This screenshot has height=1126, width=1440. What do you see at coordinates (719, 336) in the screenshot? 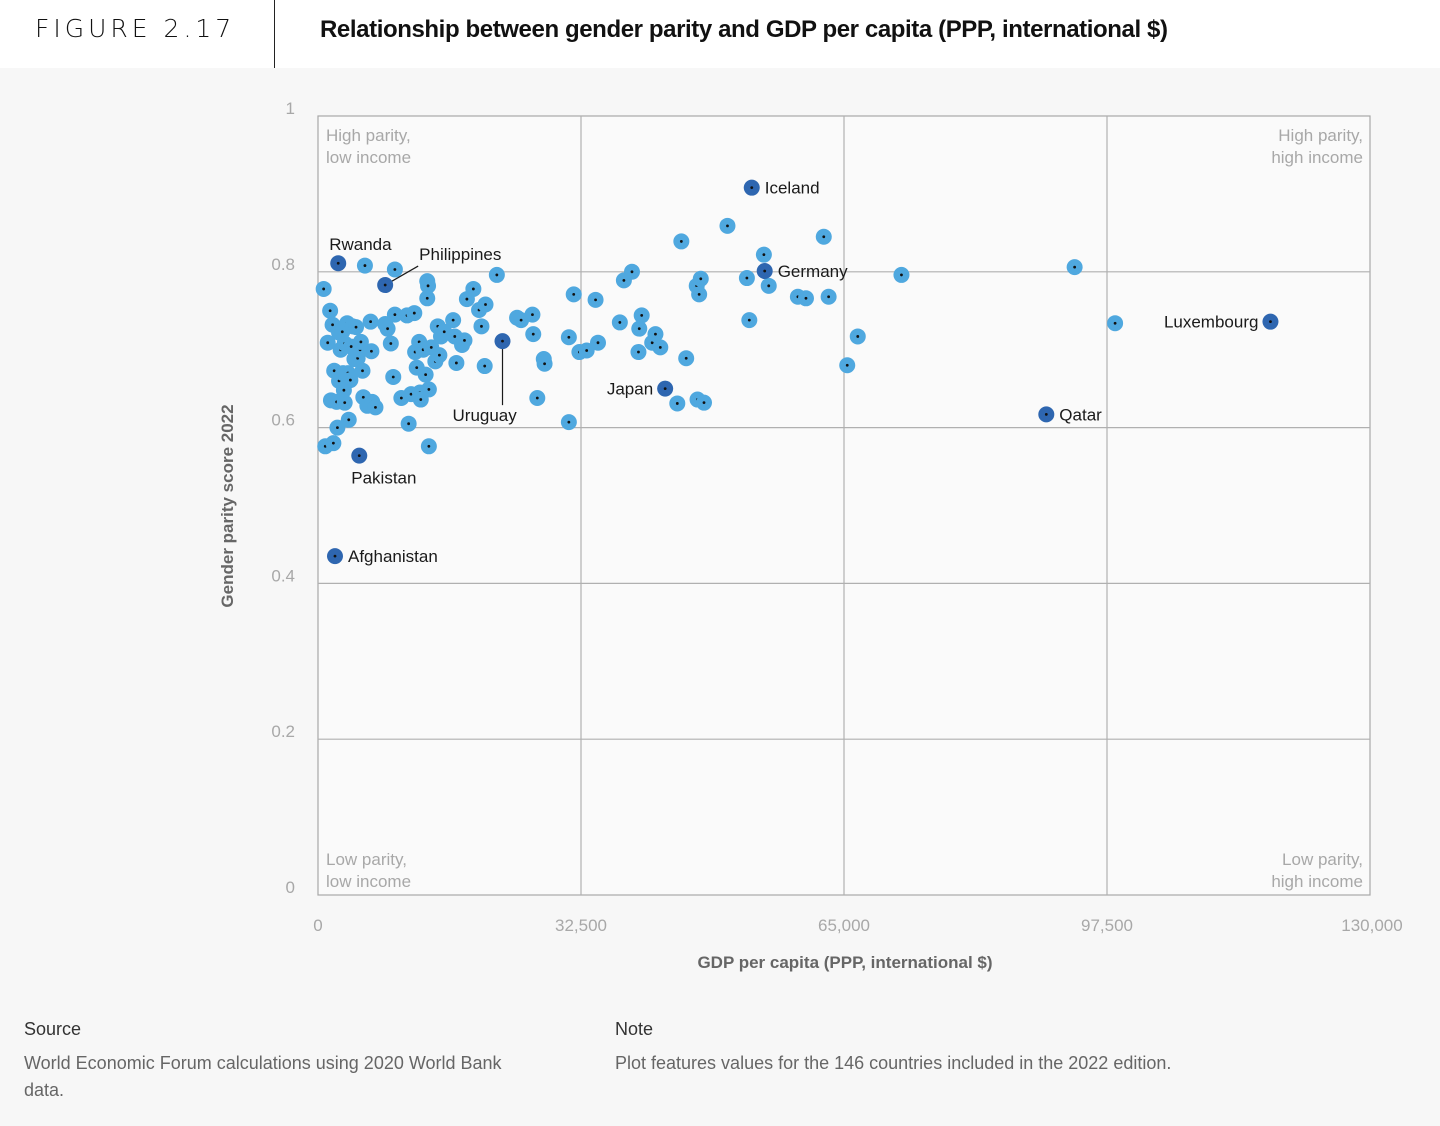
I see `data-points` at bounding box center [719, 336].